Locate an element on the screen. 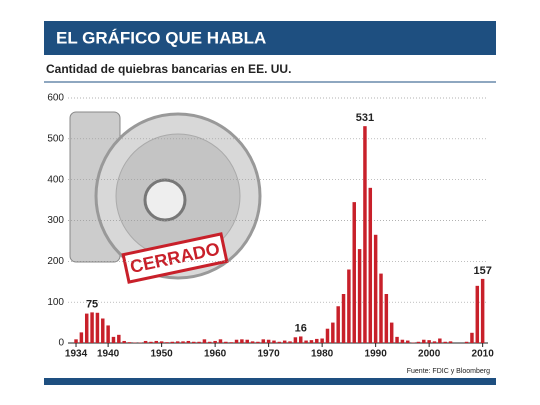 The height and width of the screenshot is (405, 540). x-tick-label: 2010 is located at coordinates (483, 354).